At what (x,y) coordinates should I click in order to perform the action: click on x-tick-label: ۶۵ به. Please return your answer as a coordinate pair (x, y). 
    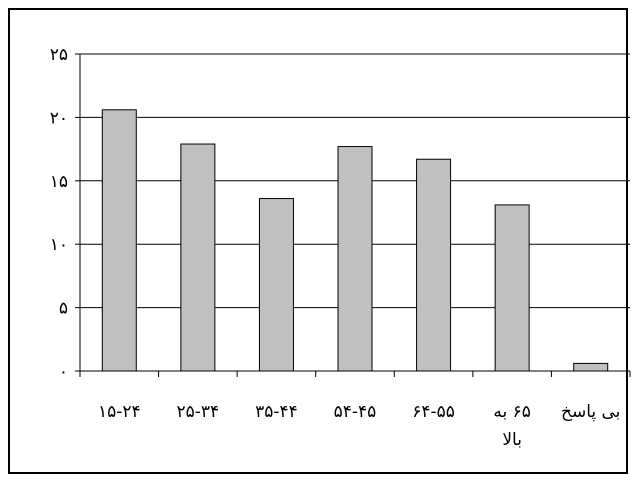
    Looking at the image, I should click on (512, 412).